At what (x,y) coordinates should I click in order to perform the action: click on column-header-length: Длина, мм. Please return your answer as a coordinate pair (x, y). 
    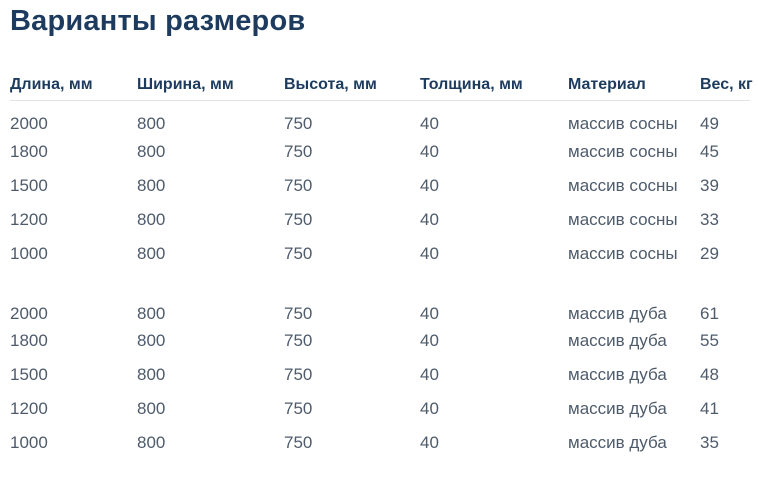
    Looking at the image, I should click on (73, 80).